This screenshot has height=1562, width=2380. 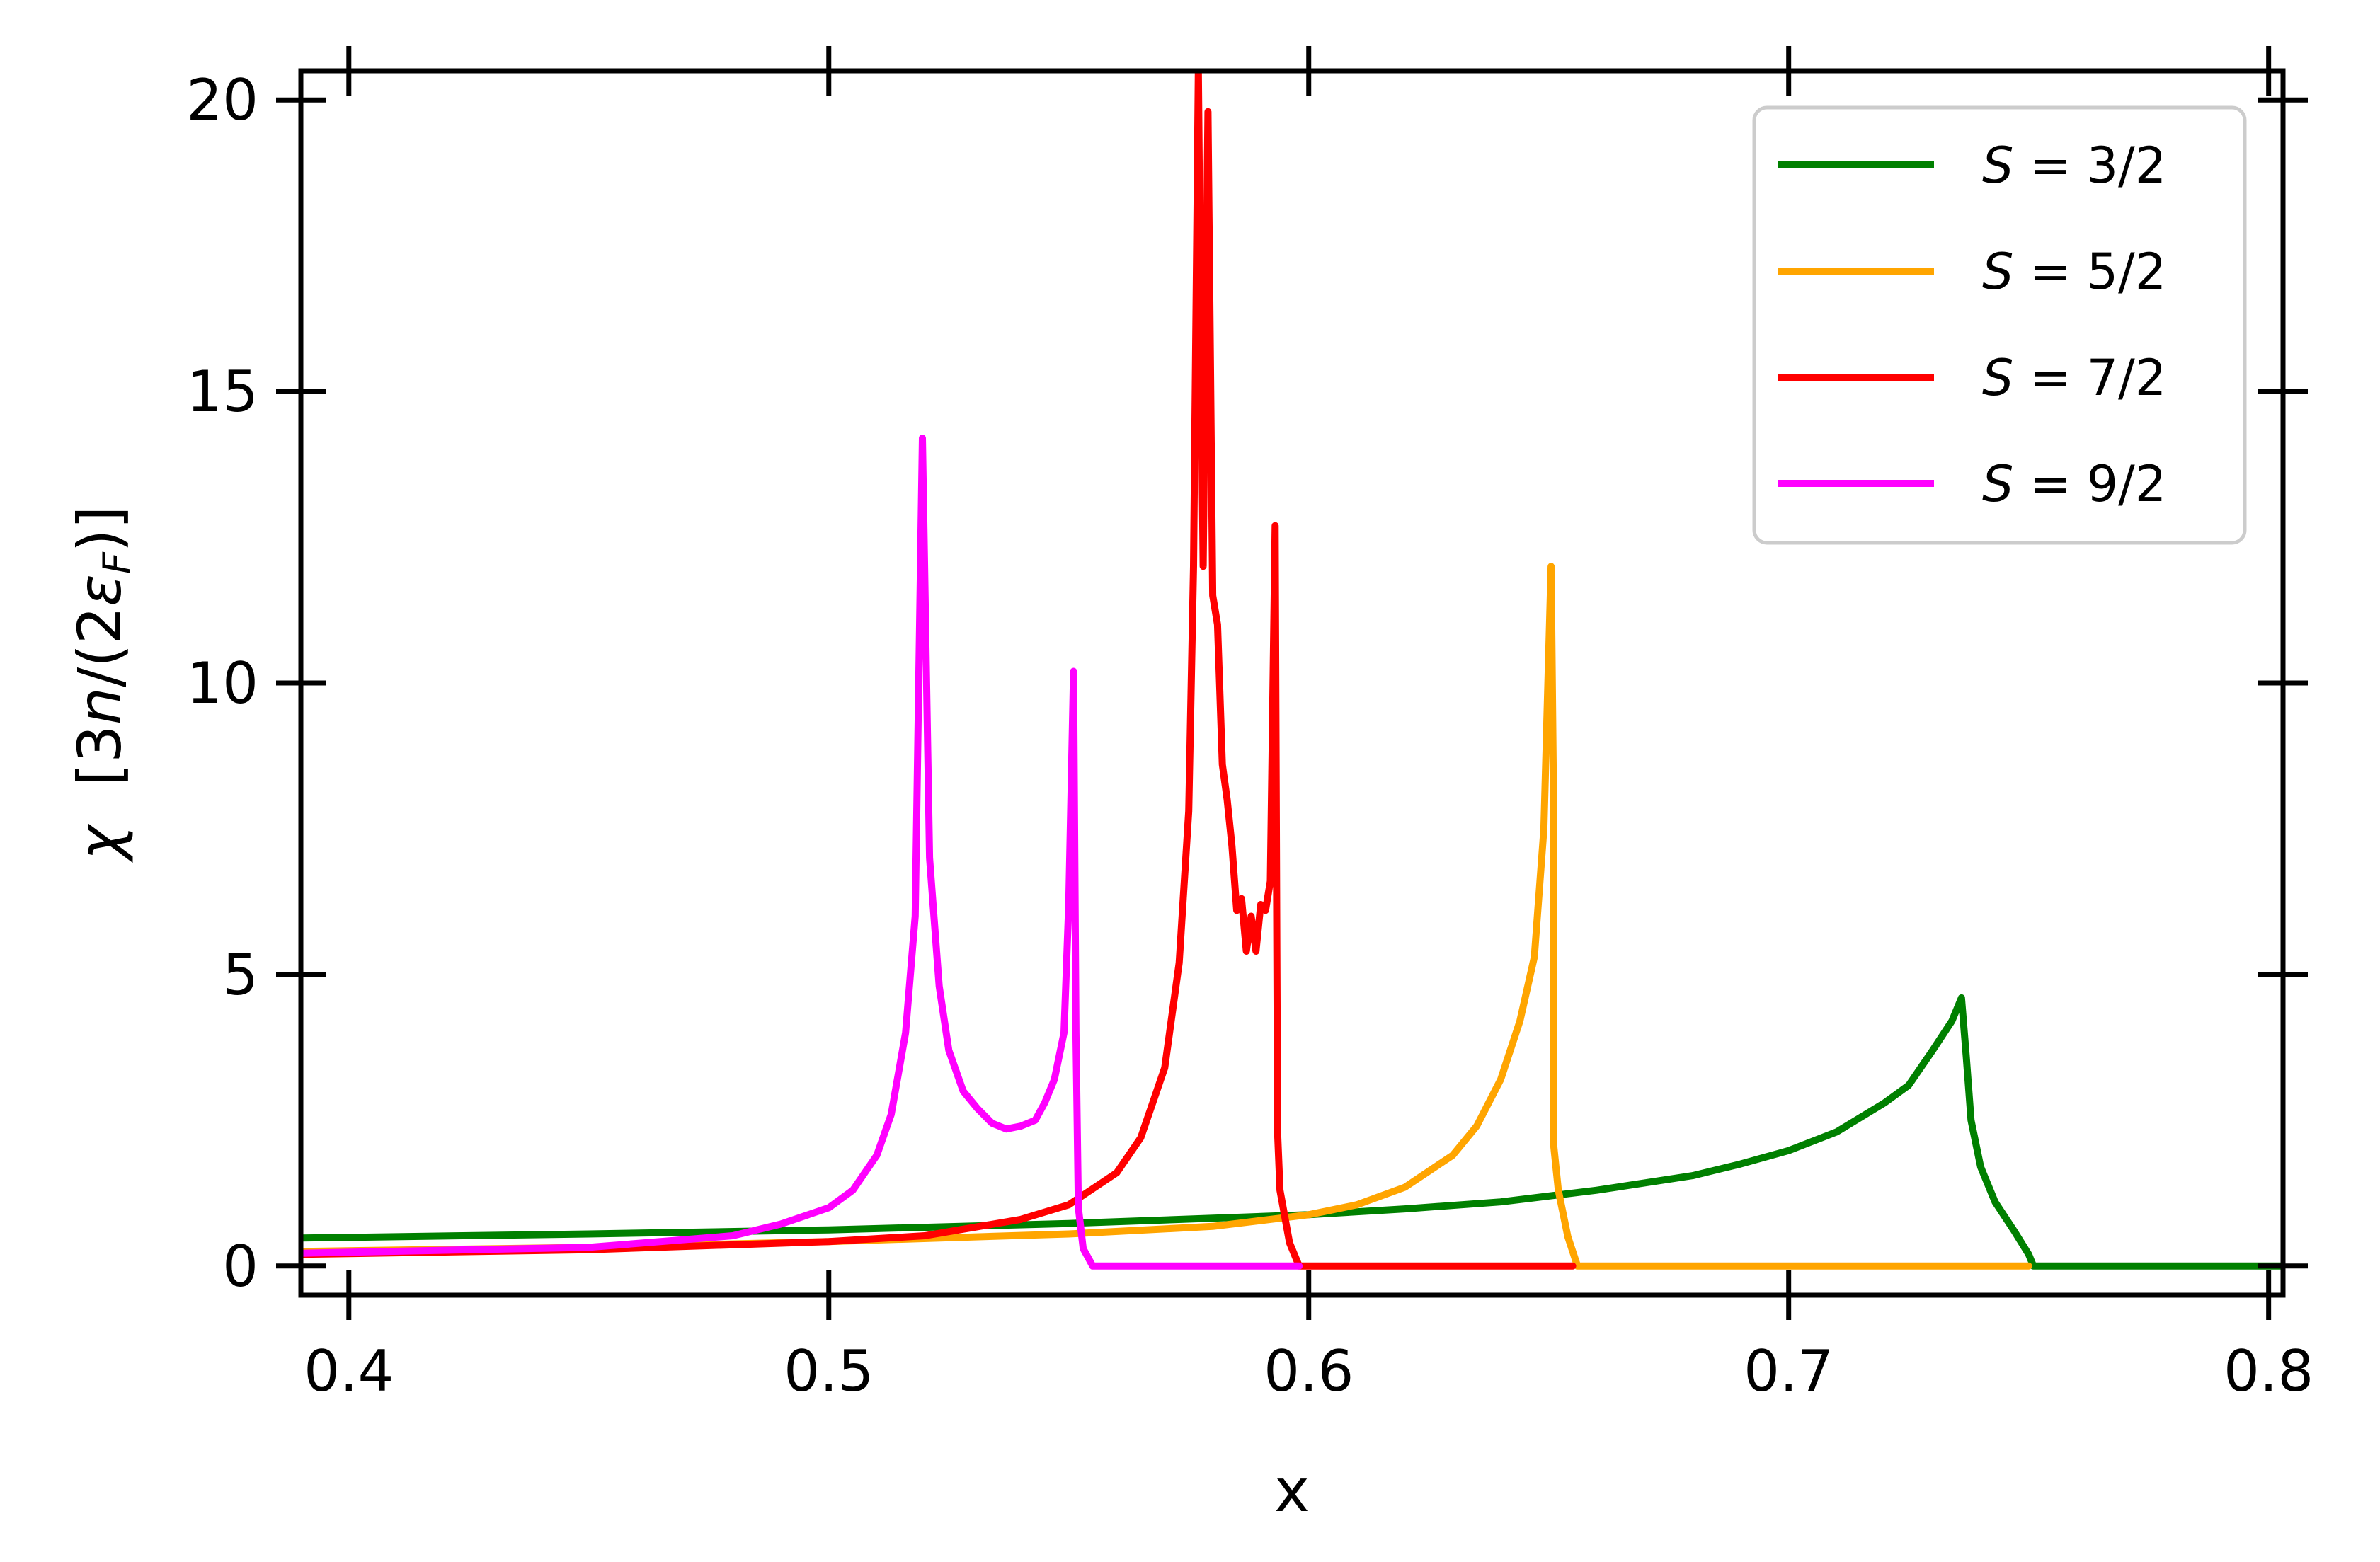 What do you see at coordinates (1789, 1371) in the screenshot?
I see `x-tick-label: 0.7` at bounding box center [1789, 1371].